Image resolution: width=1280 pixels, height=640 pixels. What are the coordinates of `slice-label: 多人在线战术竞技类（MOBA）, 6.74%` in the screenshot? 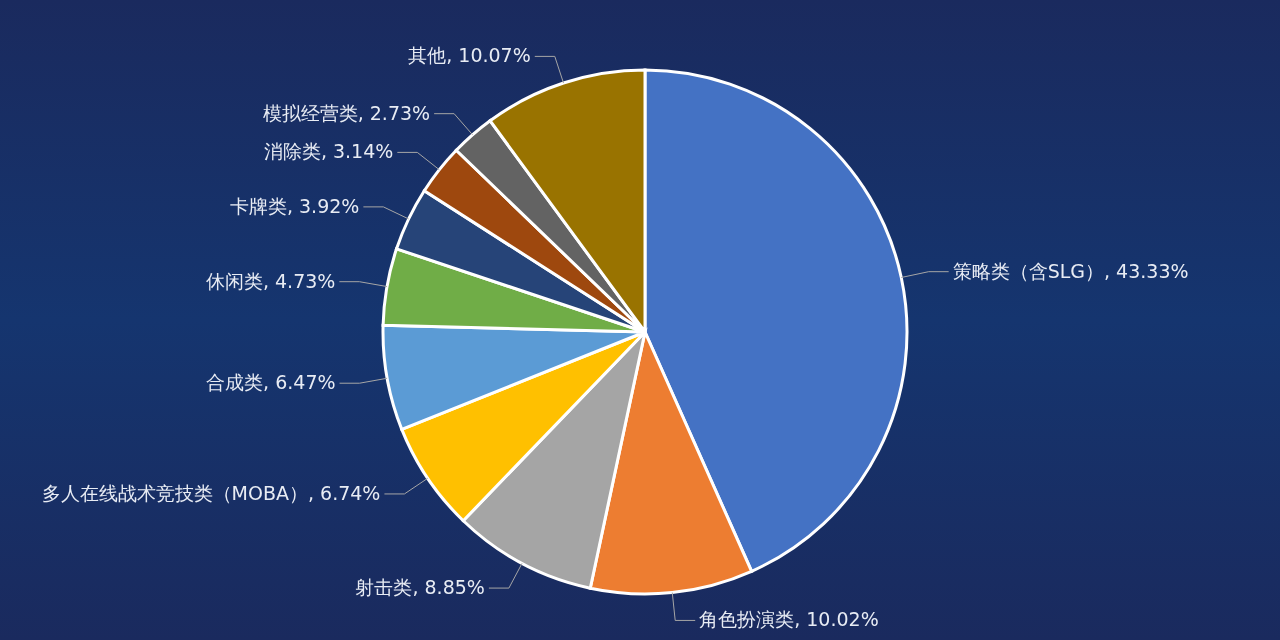 It's located at (211, 492).